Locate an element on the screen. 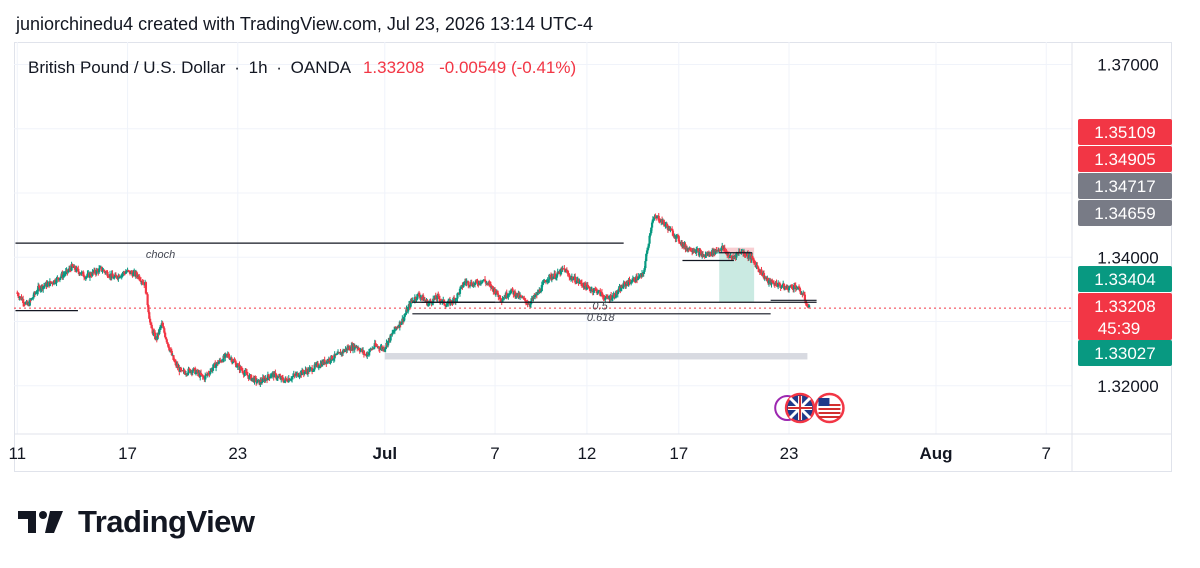  price-label-text: 1.33208 is located at coordinates (1124, 306).